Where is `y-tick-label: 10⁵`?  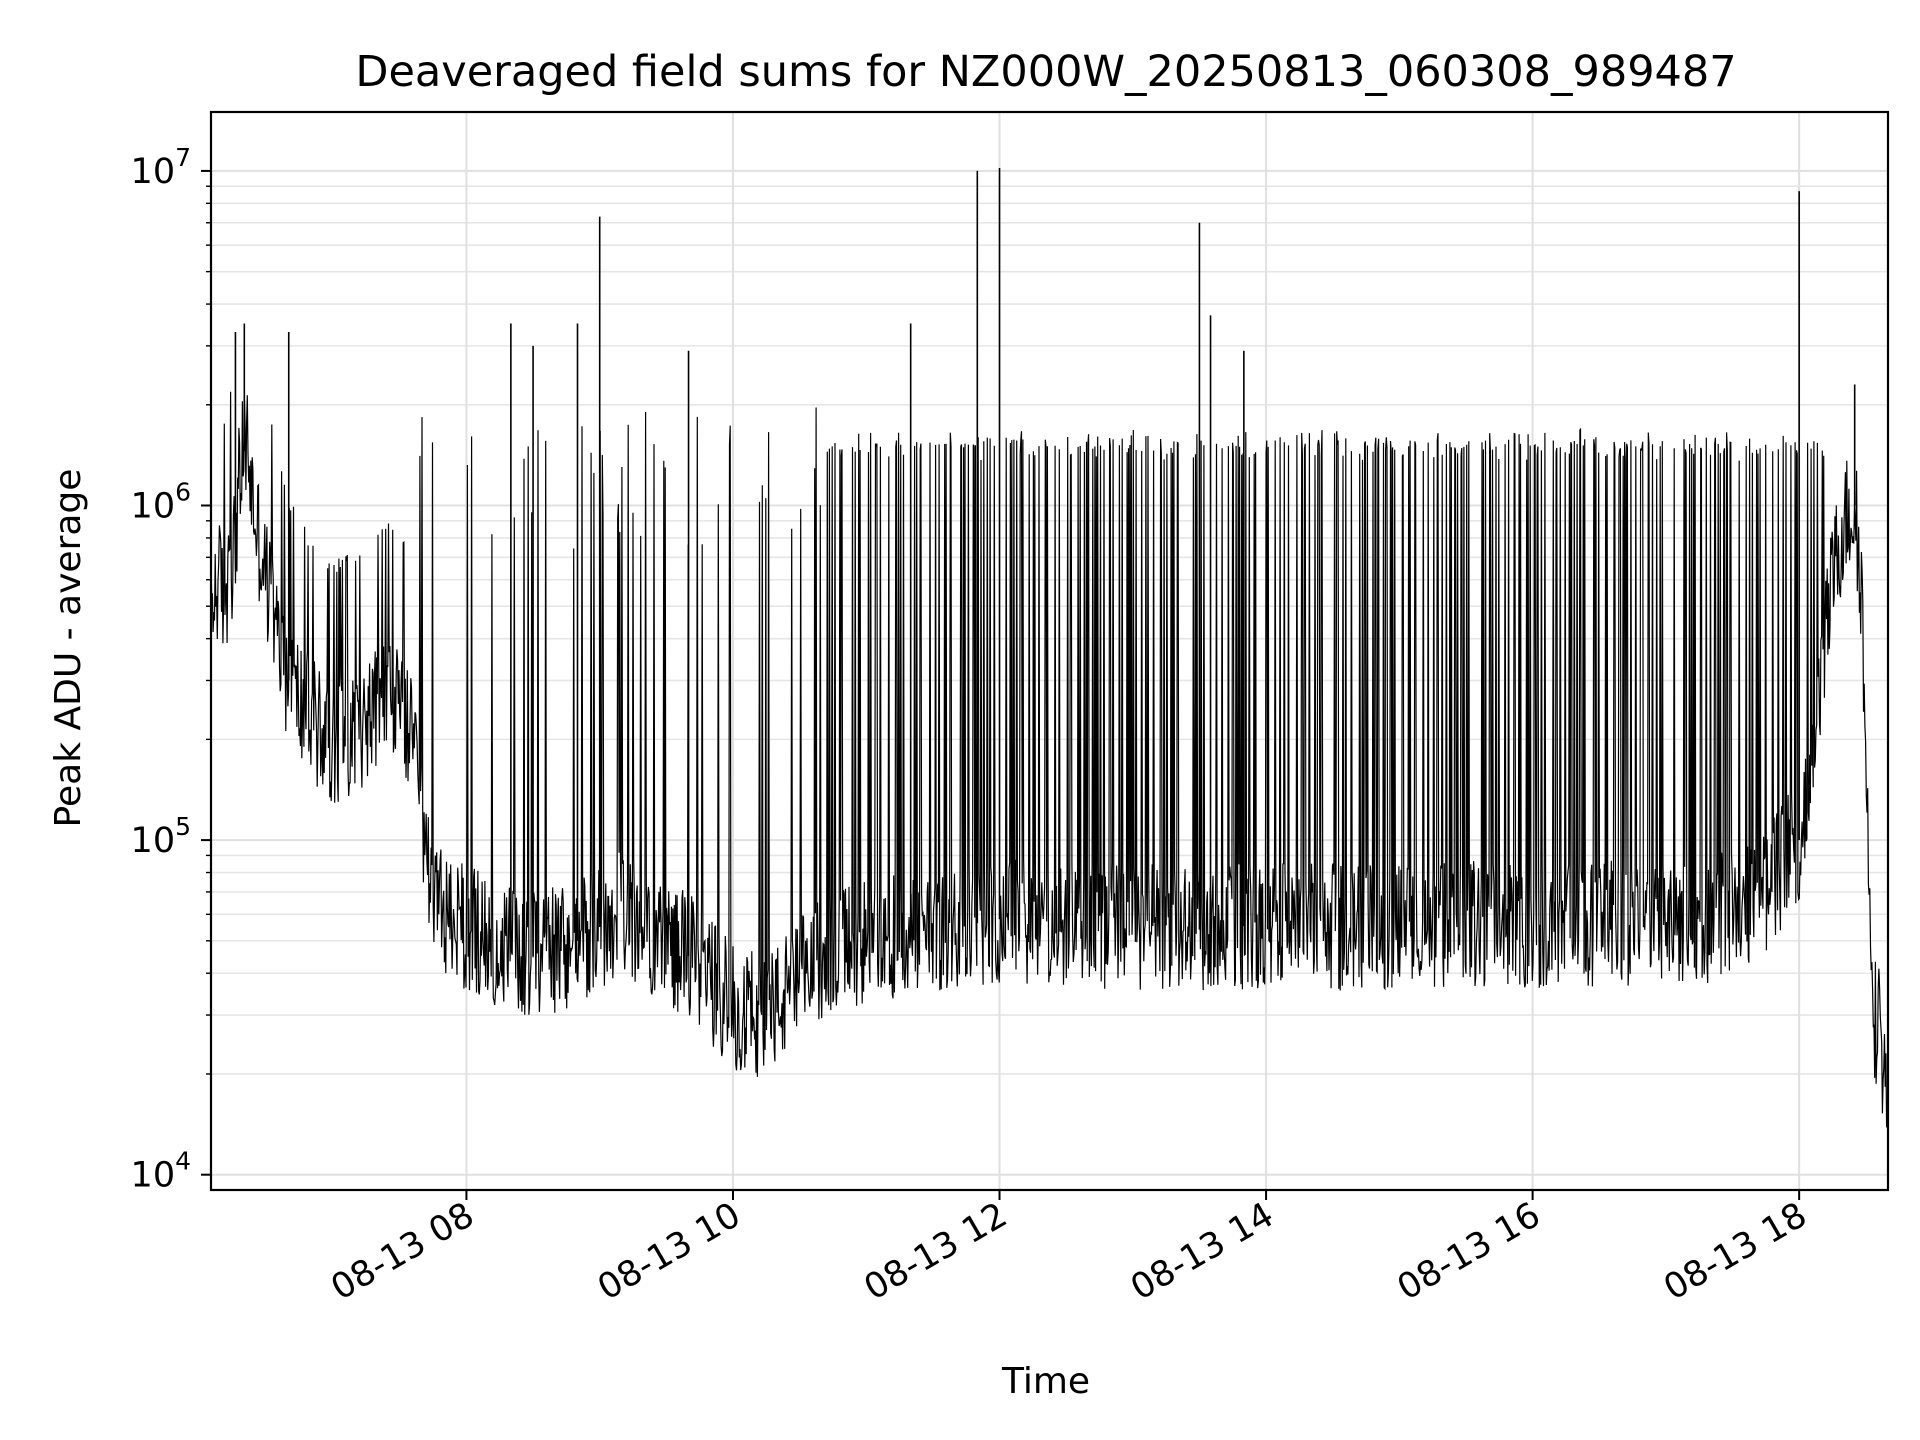 y-tick-label: 10⁵ is located at coordinates (161, 836).